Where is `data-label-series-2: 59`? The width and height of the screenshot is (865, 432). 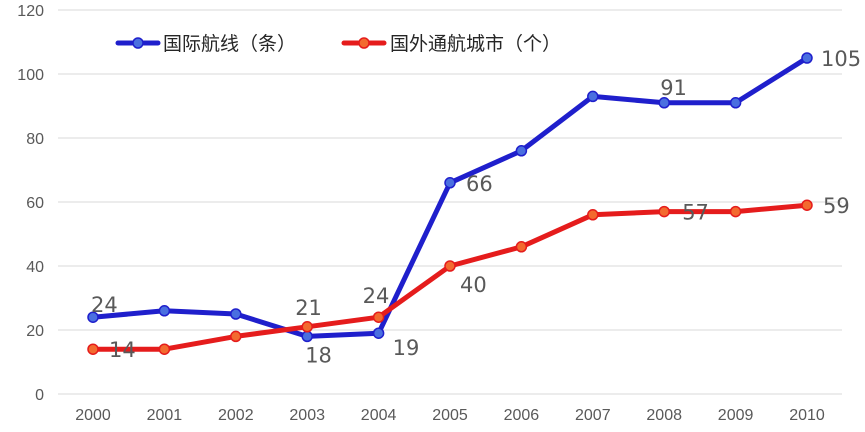 data-label-series-2: 59 is located at coordinates (836, 206).